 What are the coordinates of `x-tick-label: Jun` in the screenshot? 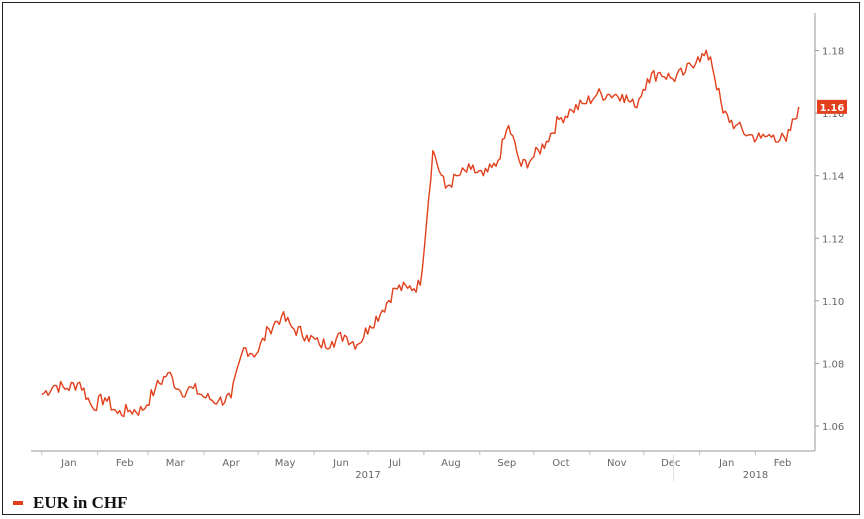 It's located at (340, 463).